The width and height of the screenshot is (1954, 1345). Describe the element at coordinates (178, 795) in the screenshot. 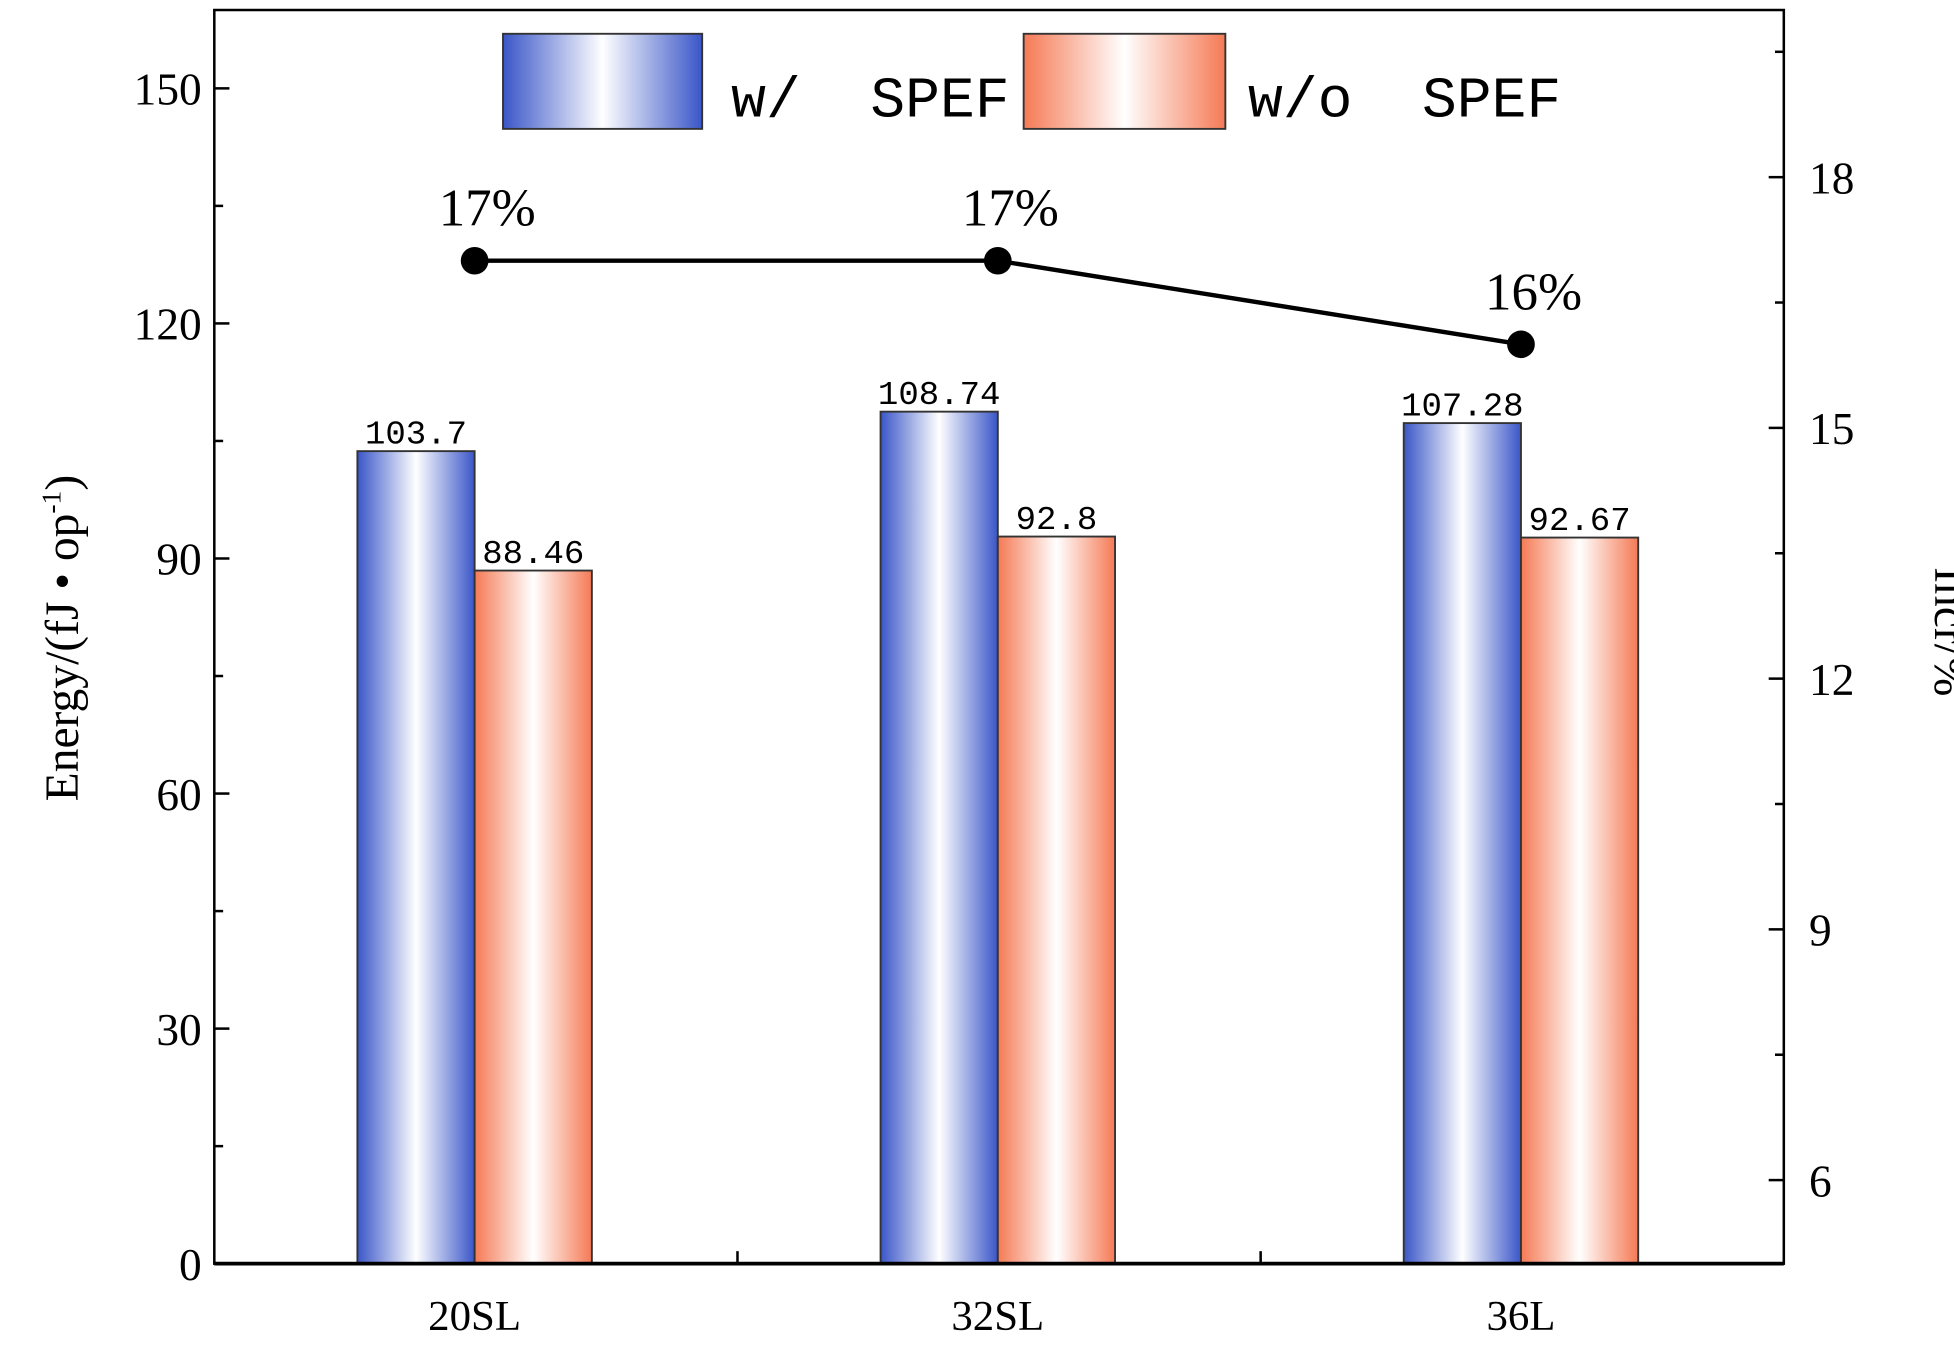

I see `y-tick-label: 60` at that location.